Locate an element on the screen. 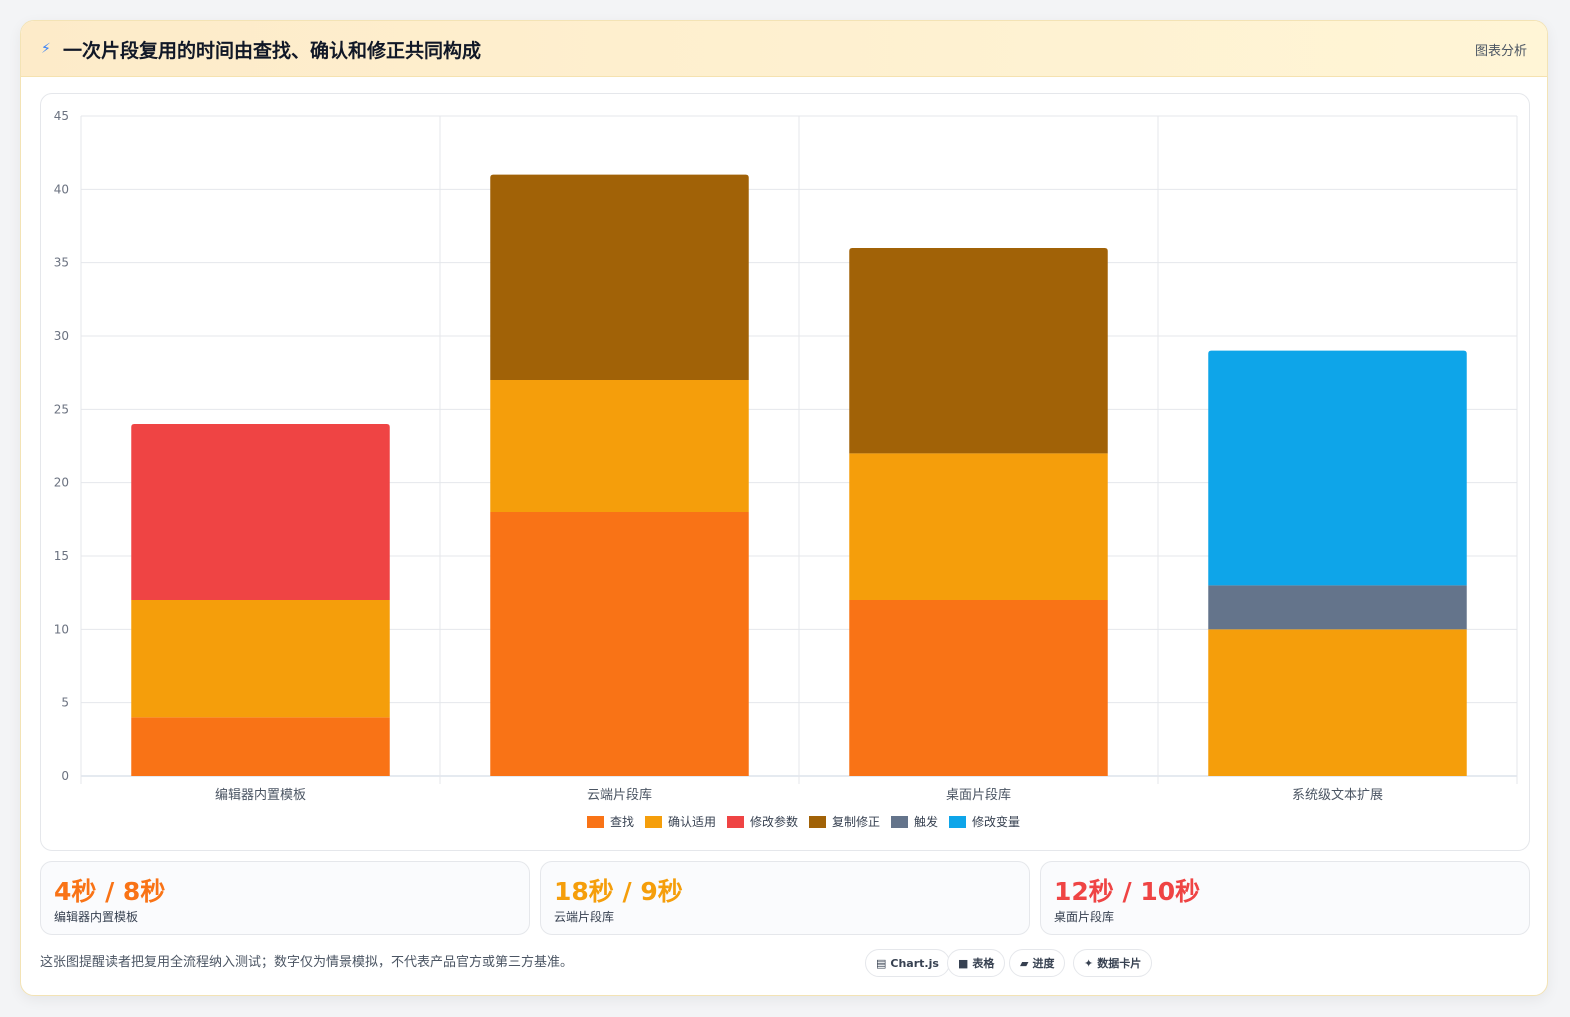 The height and width of the screenshot is (1017, 1570). x-tick-label: 云端片段库 is located at coordinates (619, 795).